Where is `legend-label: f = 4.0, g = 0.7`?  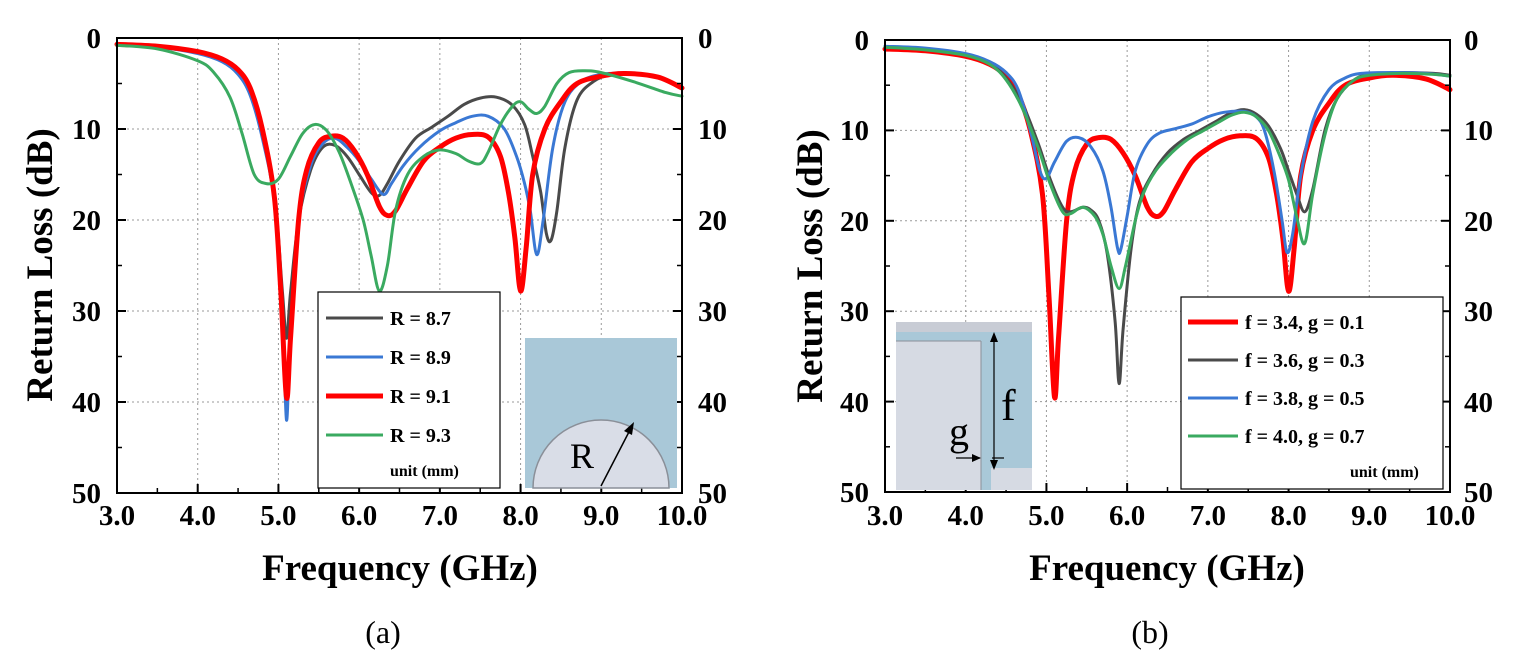
legend-label: f = 4.0, g = 0.7 is located at coordinates (1304, 437).